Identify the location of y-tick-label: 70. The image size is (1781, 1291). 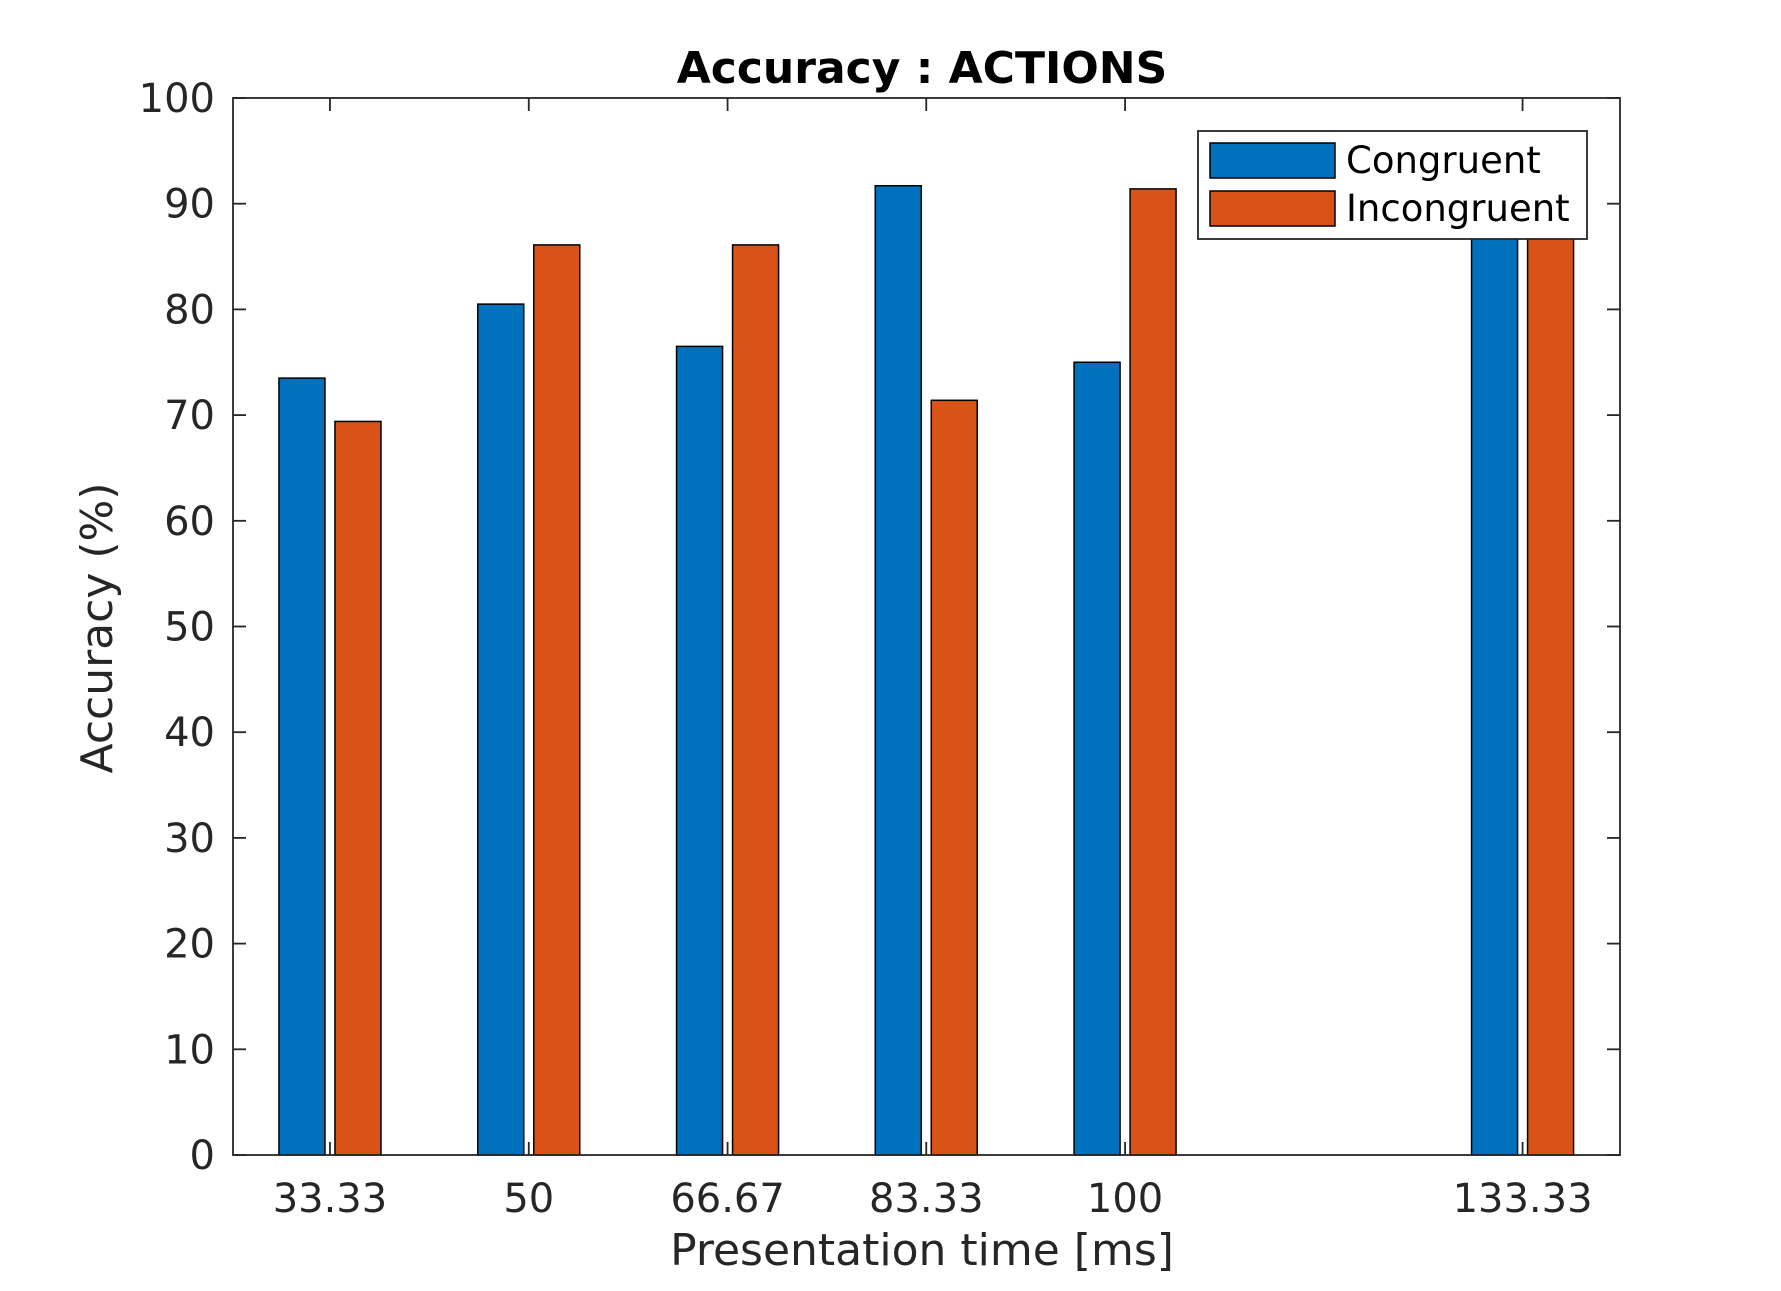
(189, 416).